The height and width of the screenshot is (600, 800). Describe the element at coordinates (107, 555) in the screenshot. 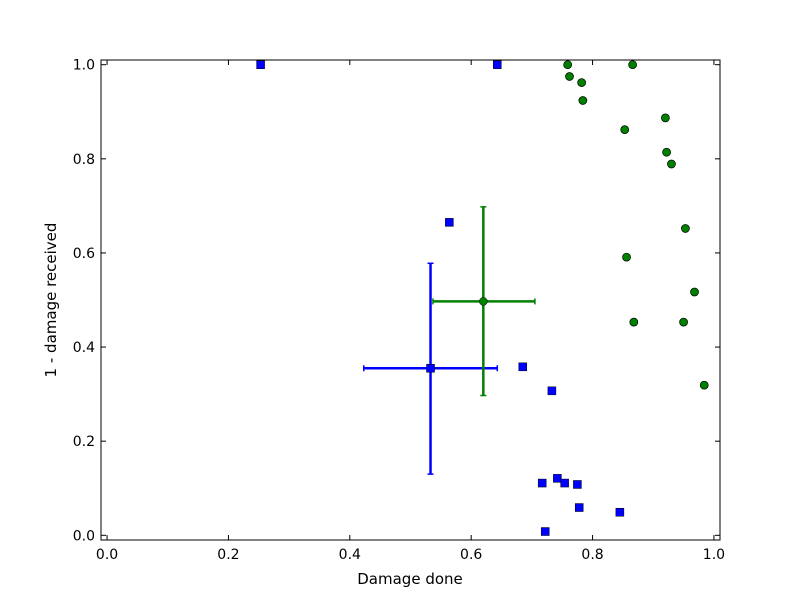

I see `x-tick-label: 0.0` at that location.